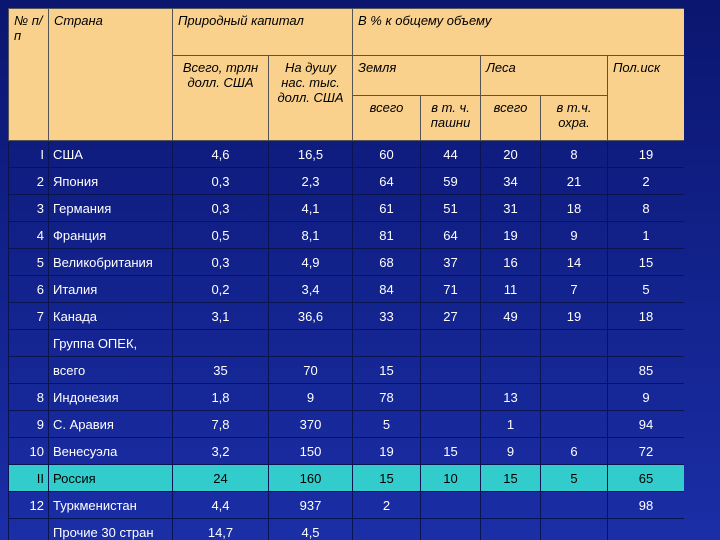  What do you see at coordinates (28, 208) in the screenshot?
I see `table-cell: 3` at bounding box center [28, 208].